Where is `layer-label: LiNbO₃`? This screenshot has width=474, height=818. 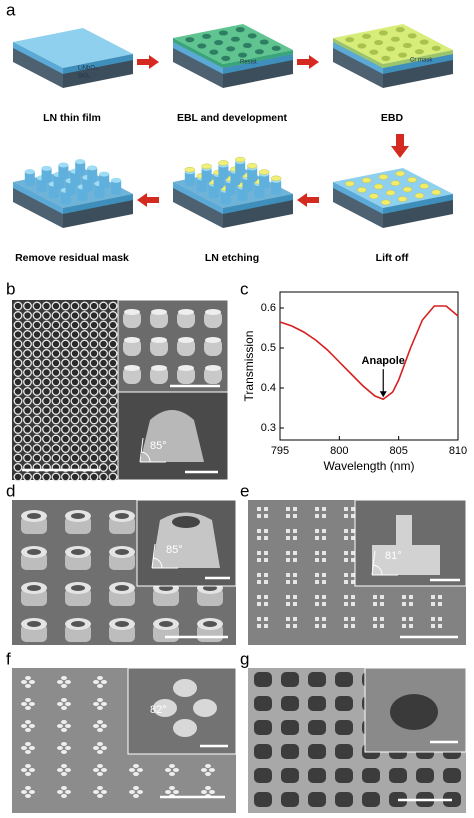
layer-label: LiNbO₃ is located at coordinates (88, 69).